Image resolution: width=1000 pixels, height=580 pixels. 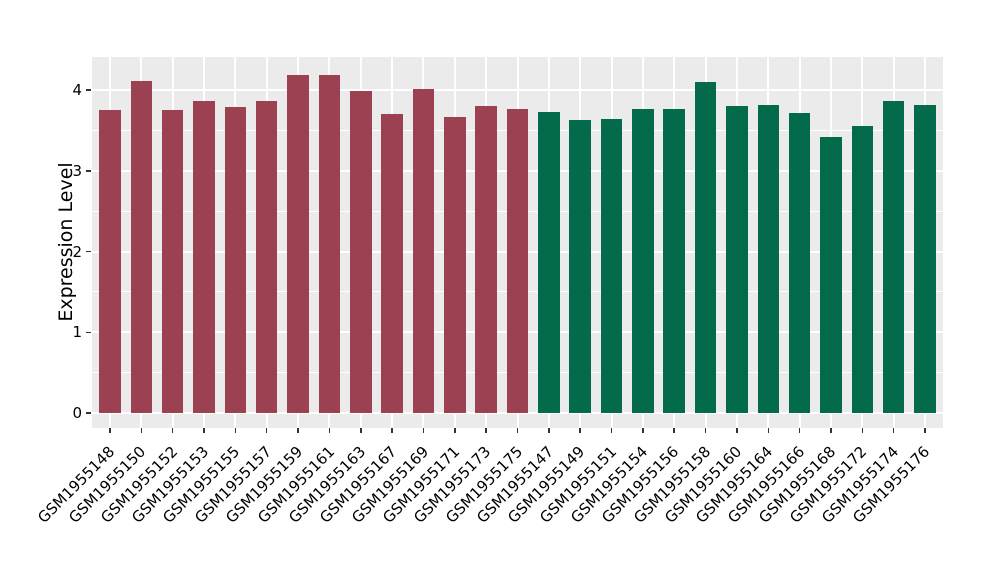 I want to click on y-tick-label: 0, so click(x=77, y=413).